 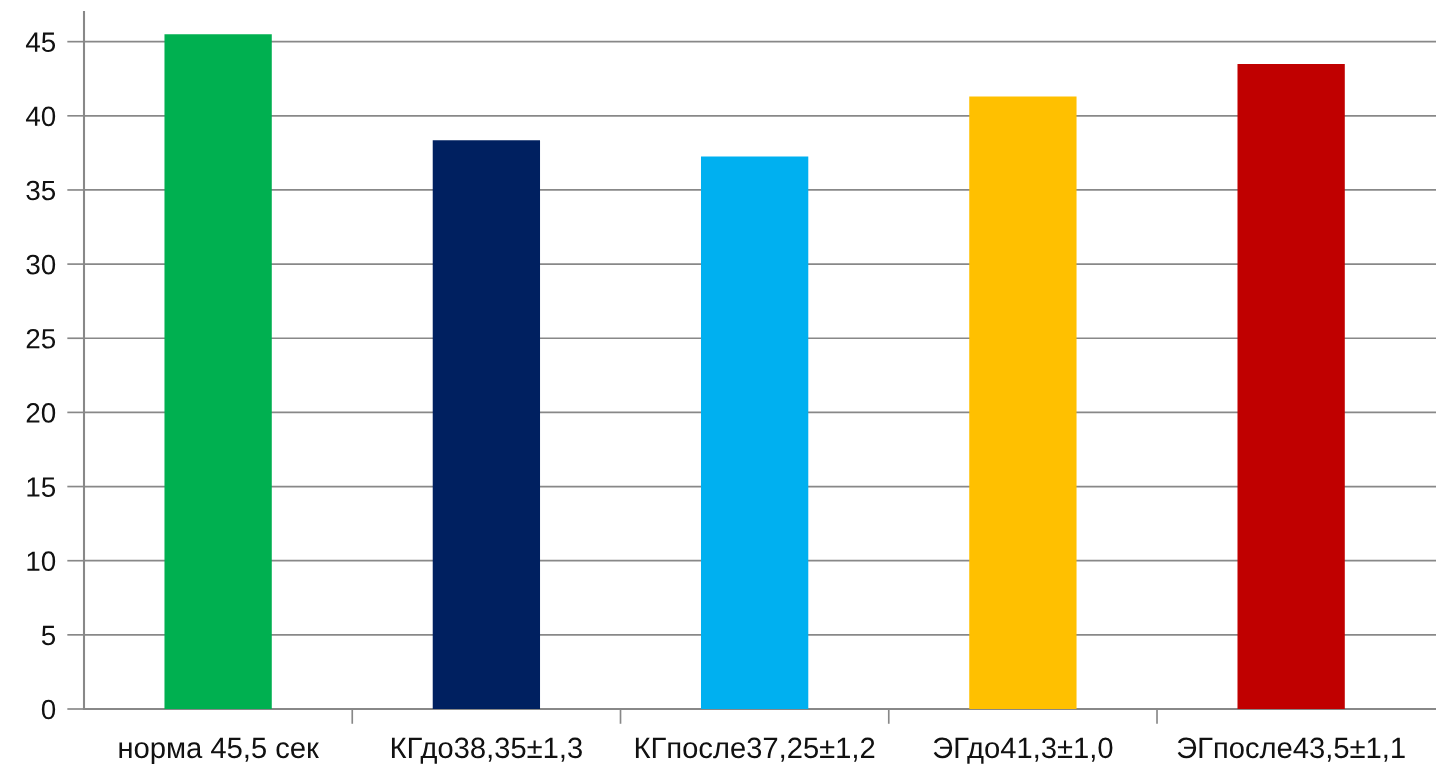 What do you see at coordinates (219, 750) in the screenshot?
I see `x-tick-label: норма 45,5 сек` at bounding box center [219, 750].